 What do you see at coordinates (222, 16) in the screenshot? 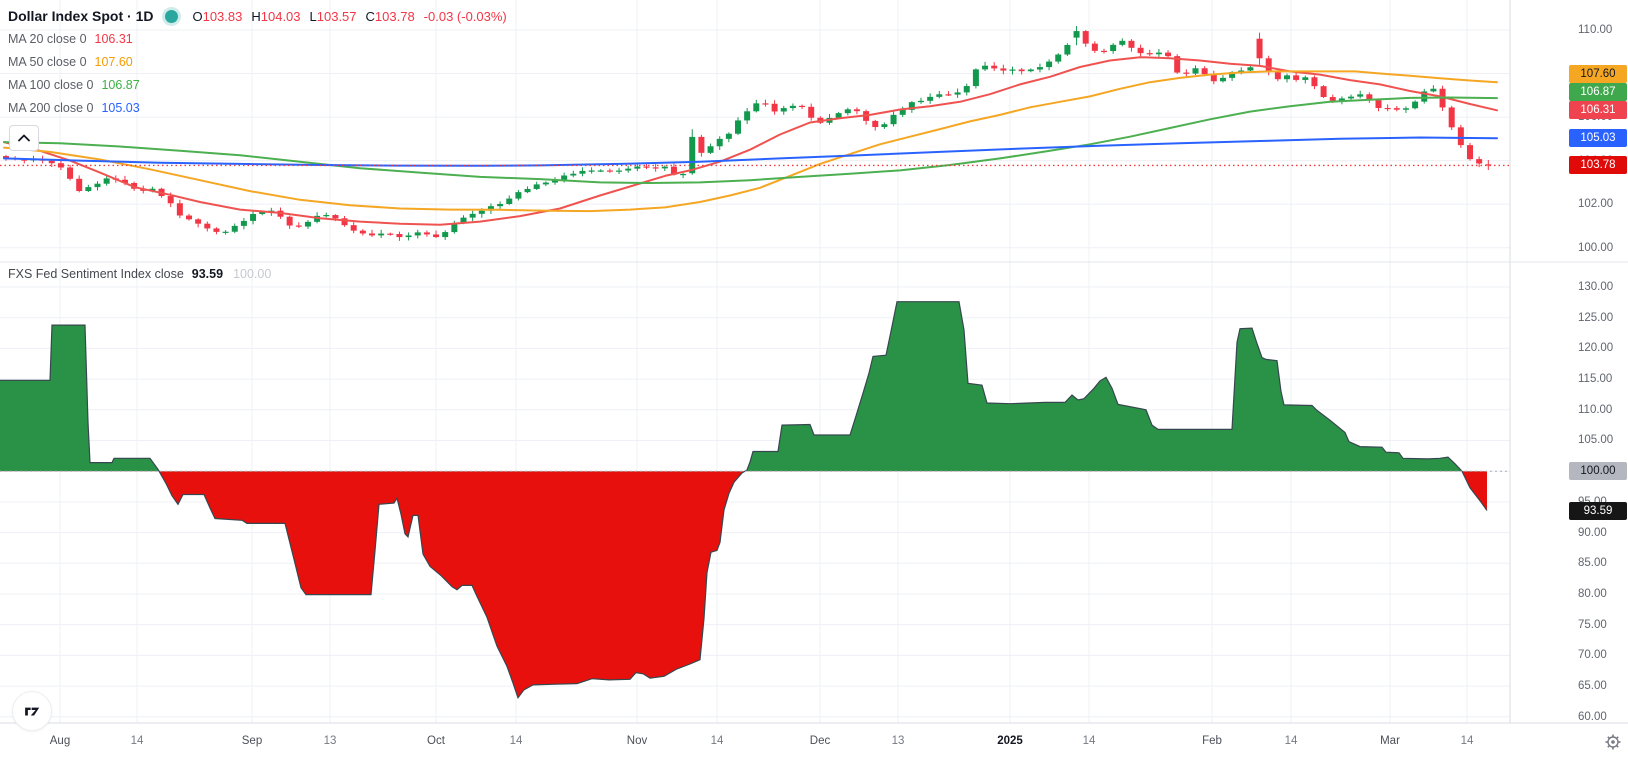
I see `ohlc-value: 103.83` at bounding box center [222, 16].